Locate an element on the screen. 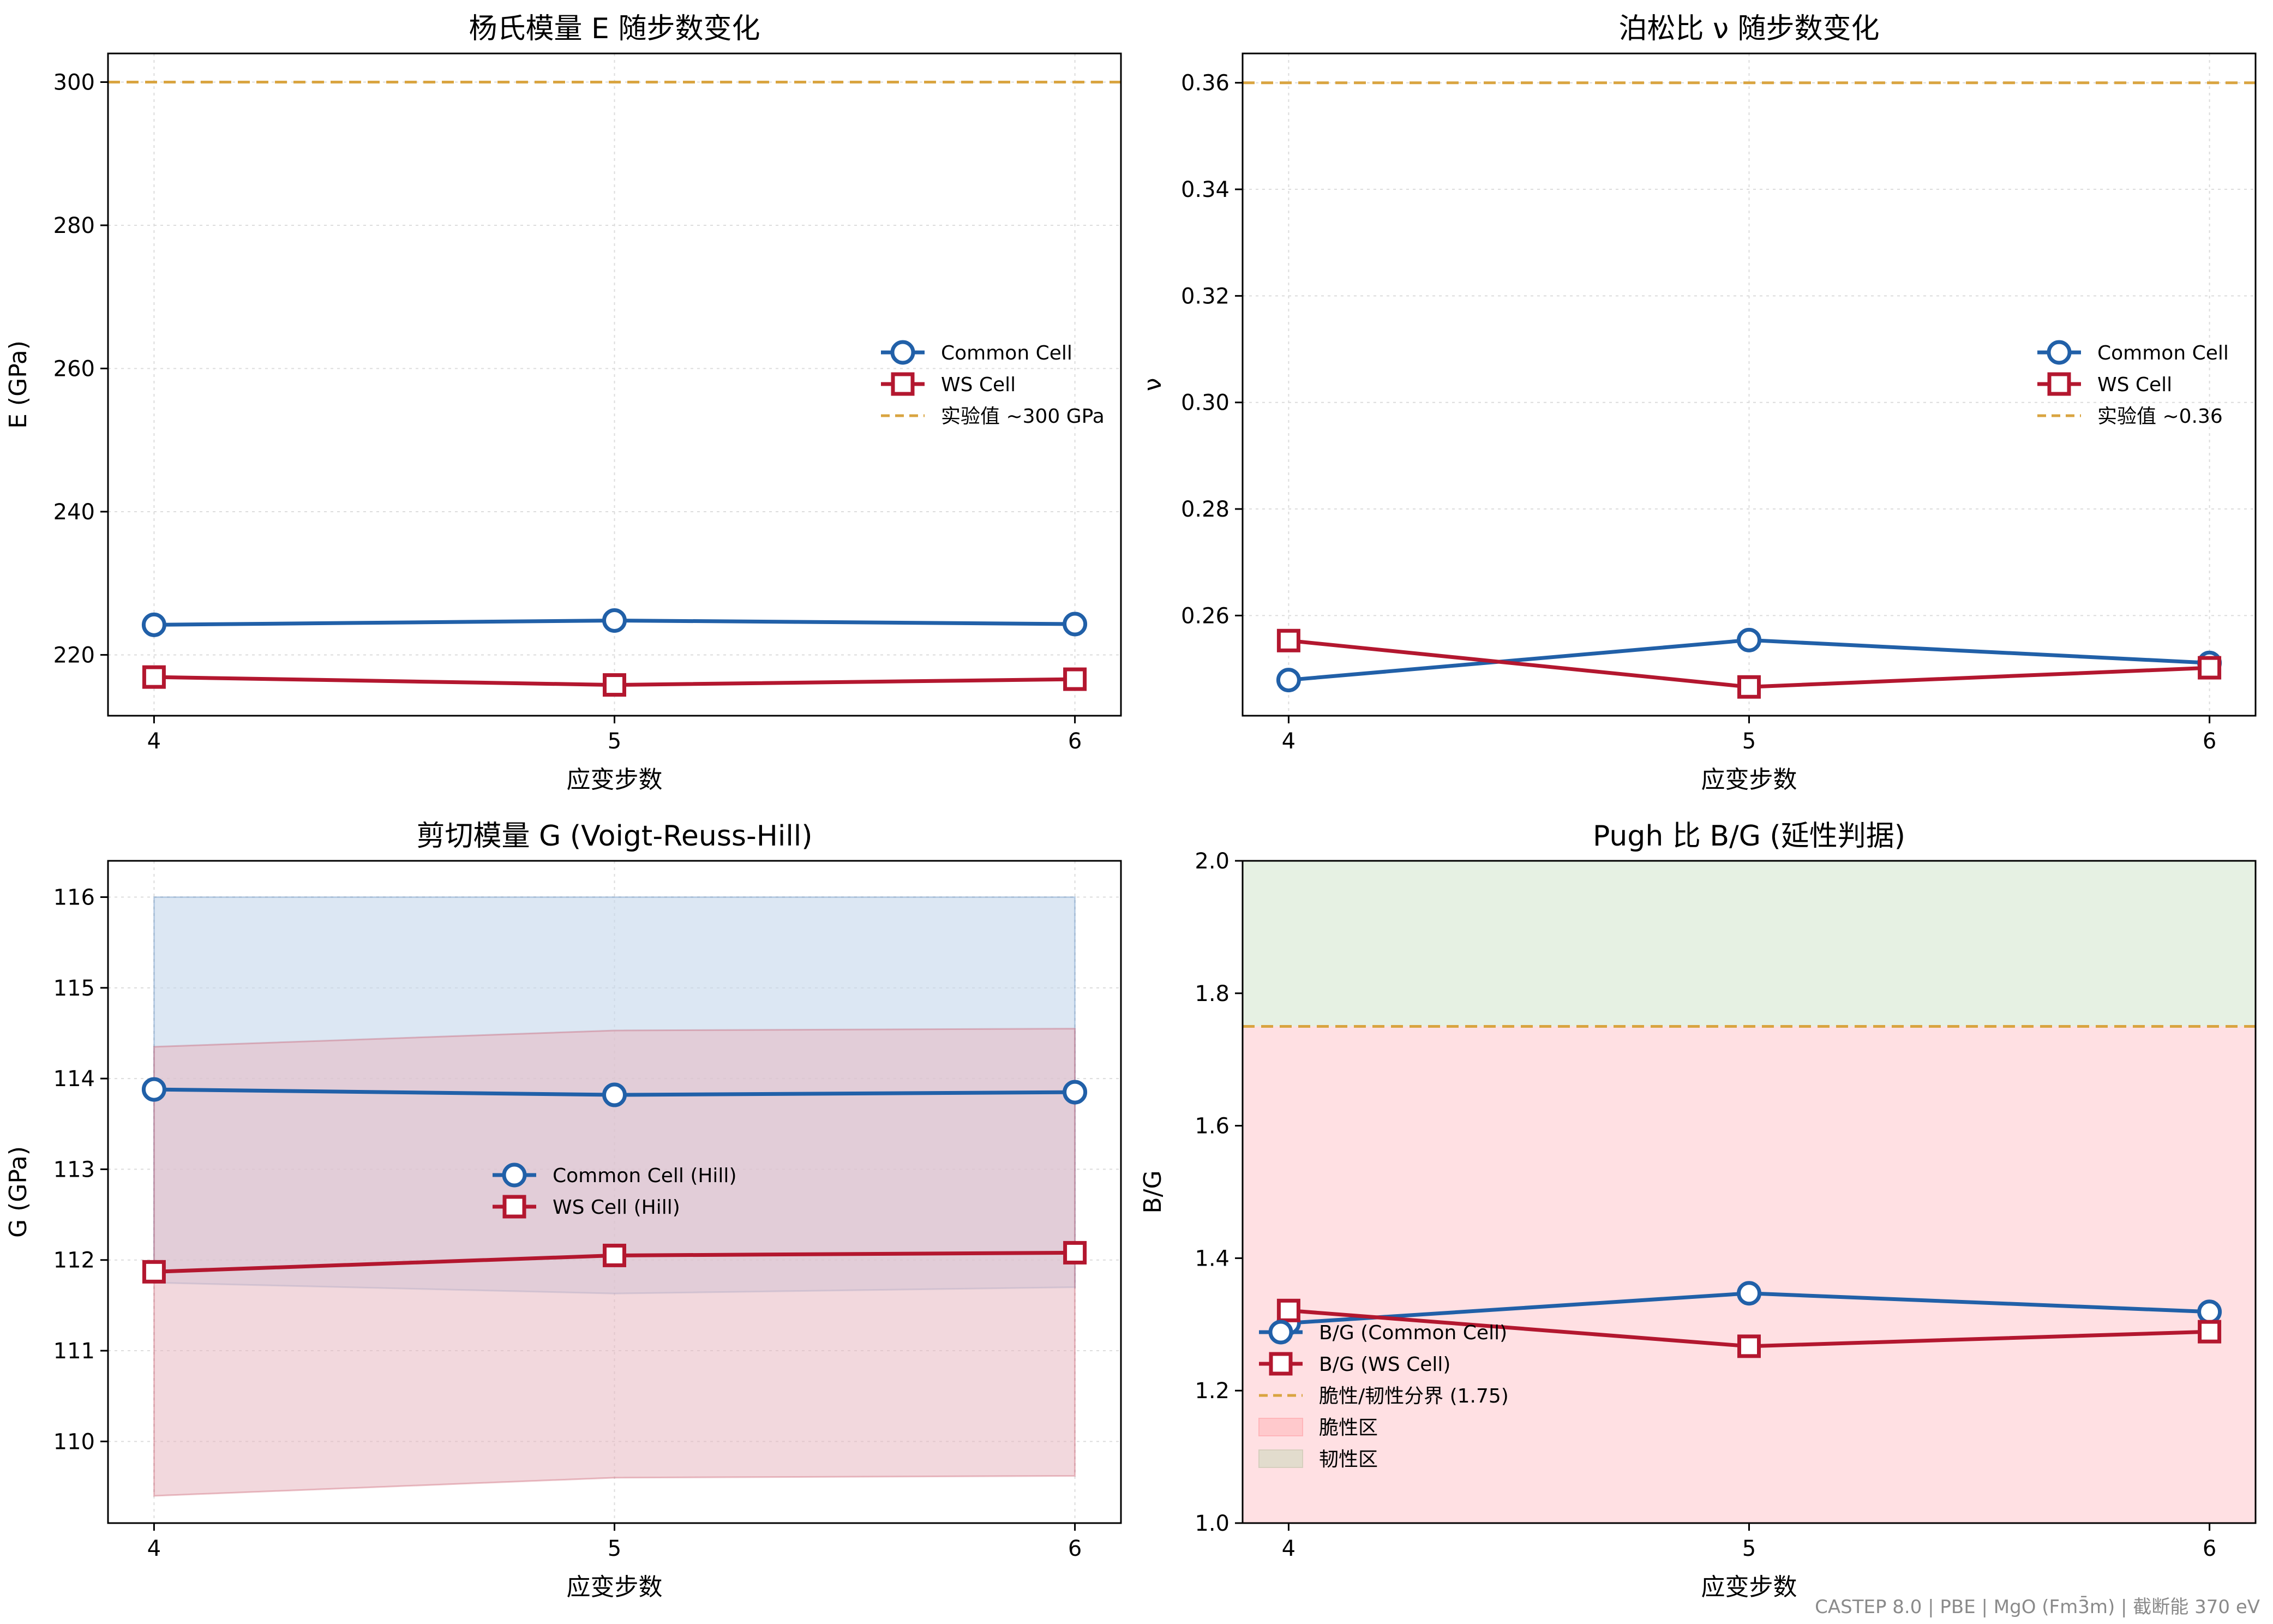 The height and width of the screenshot is (1624, 2273). y-tick-label: 260 is located at coordinates (74, 368).